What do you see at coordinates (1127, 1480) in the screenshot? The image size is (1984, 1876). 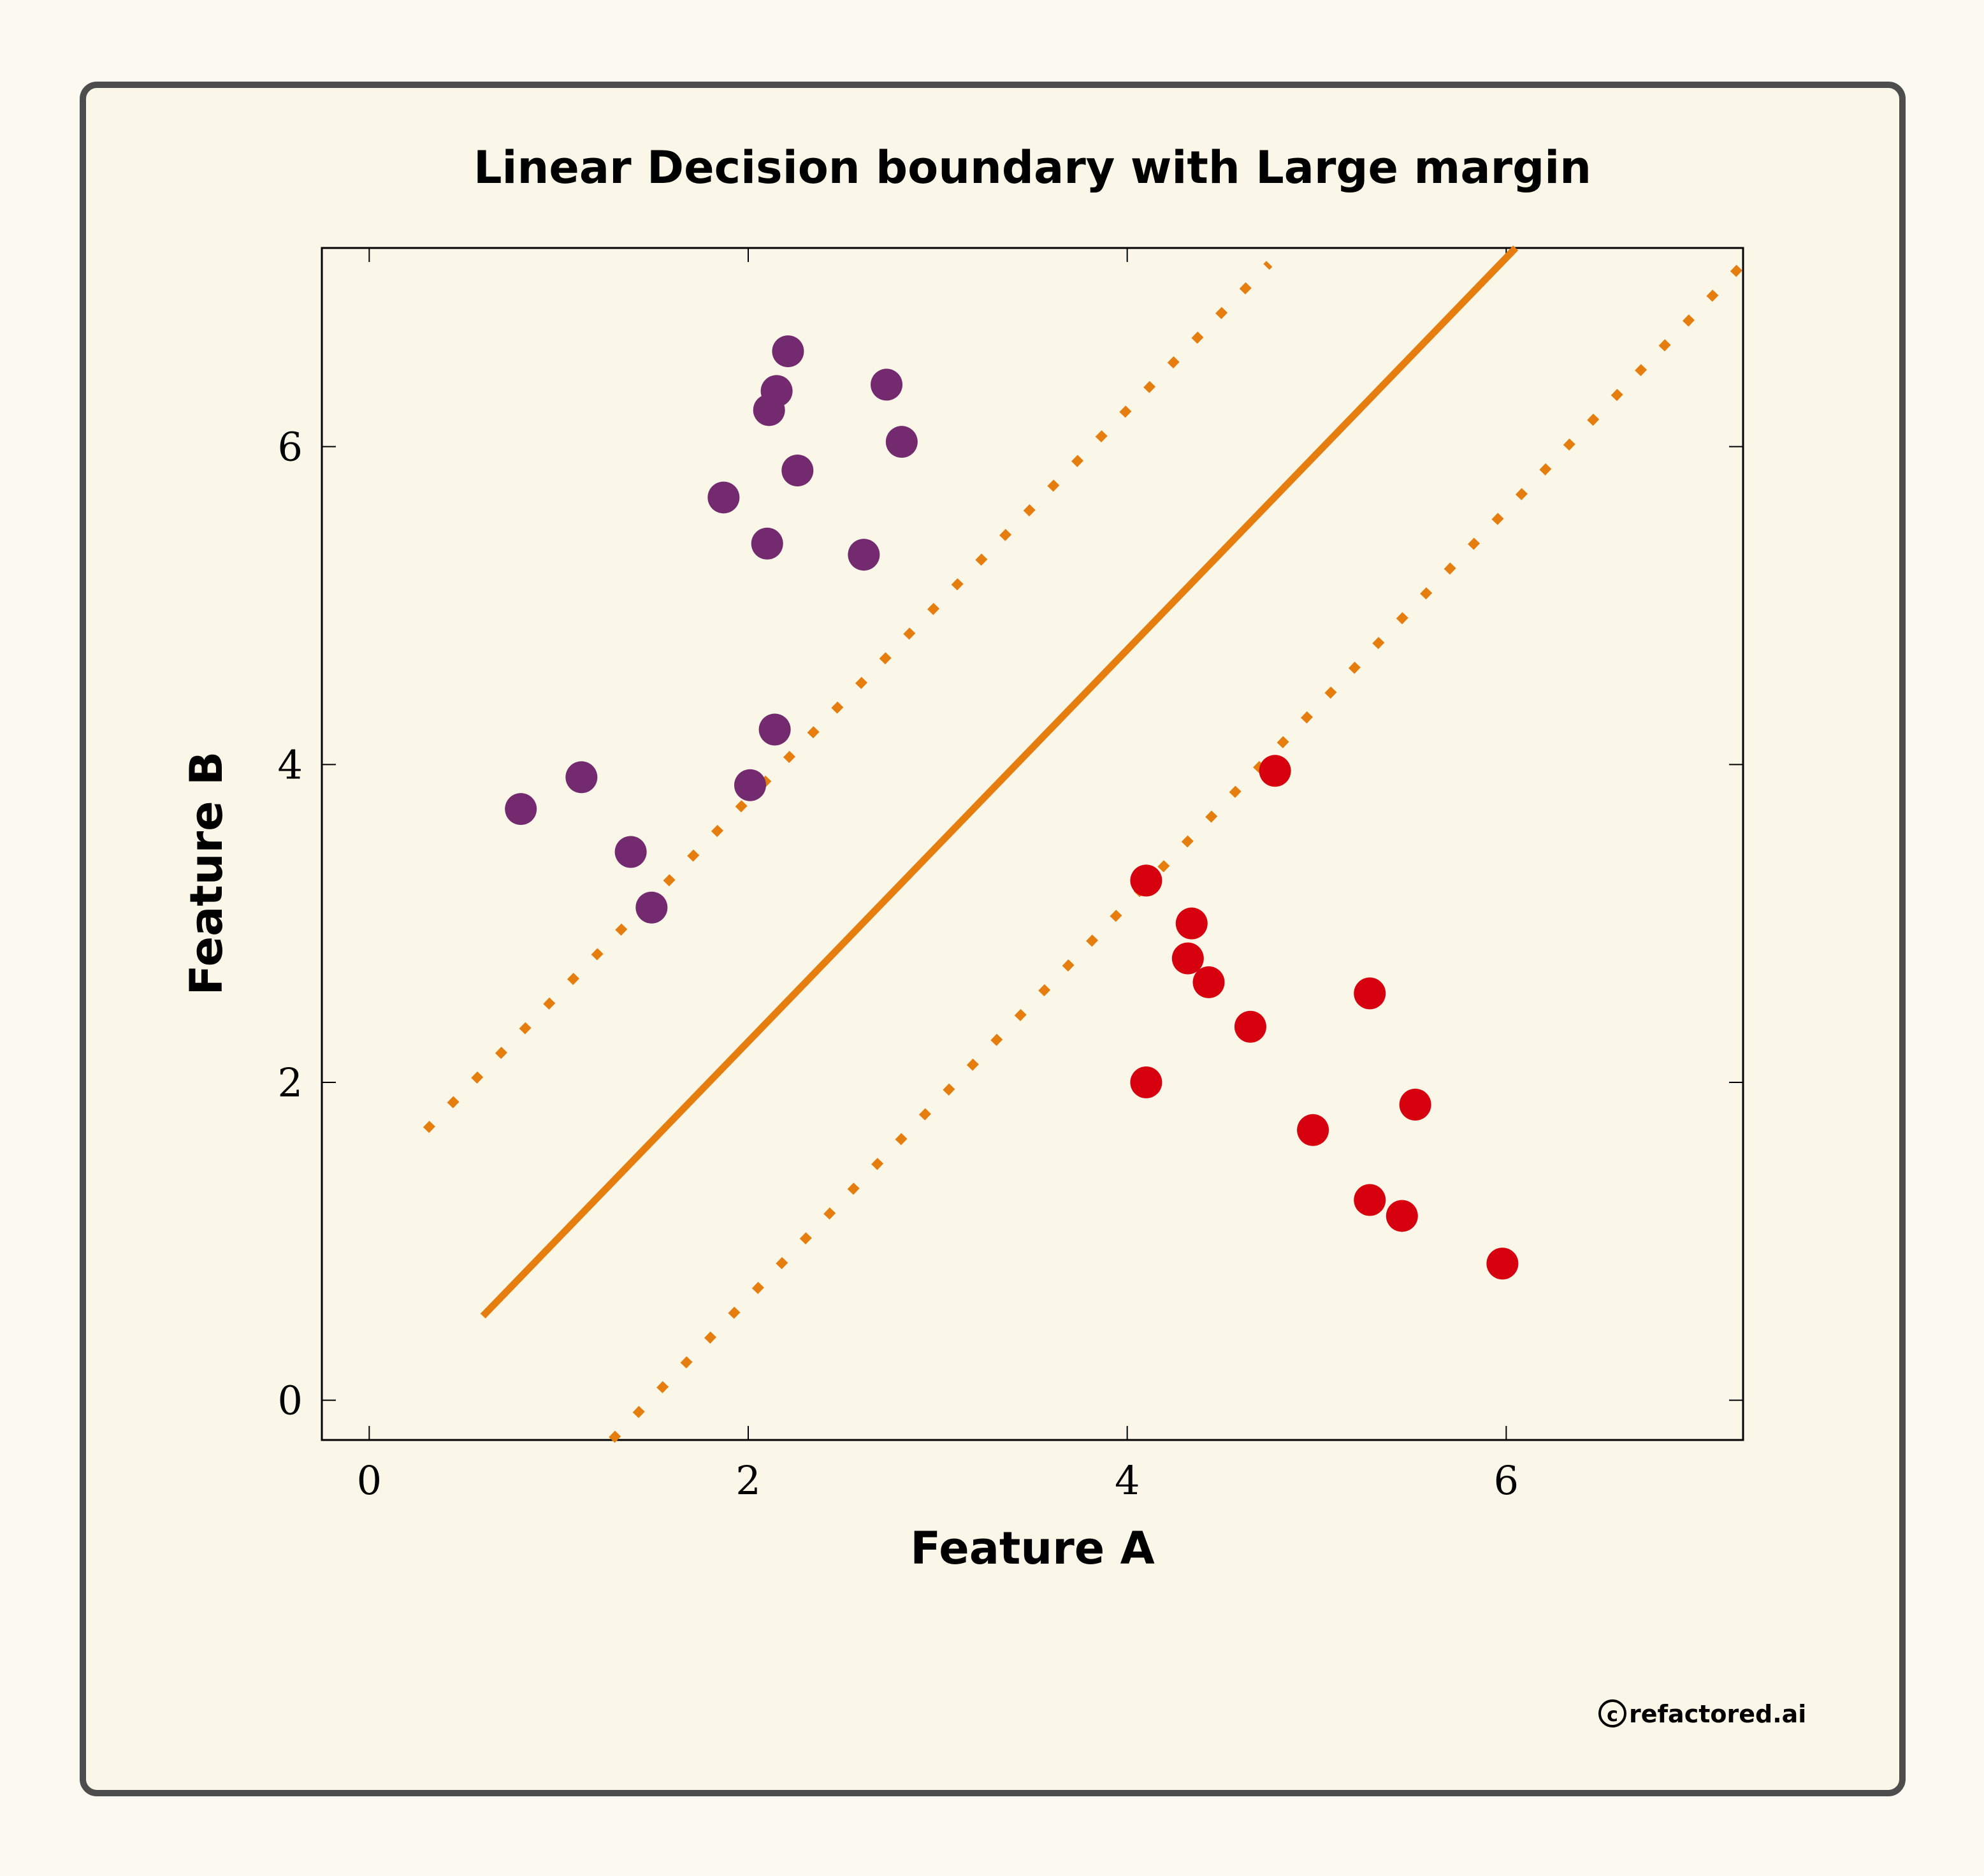 I see `x-tick-label: 4` at bounding box center [1127, 1480].